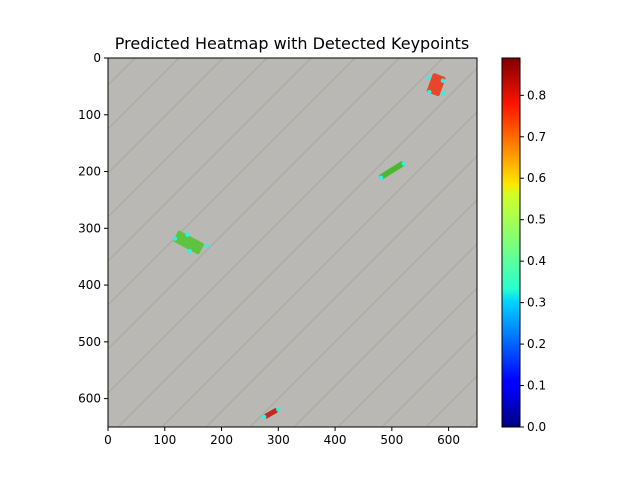 Image resolution: width=640 pixels, height=480 pixels. I want to click on object-top-right, so click(436, 85).